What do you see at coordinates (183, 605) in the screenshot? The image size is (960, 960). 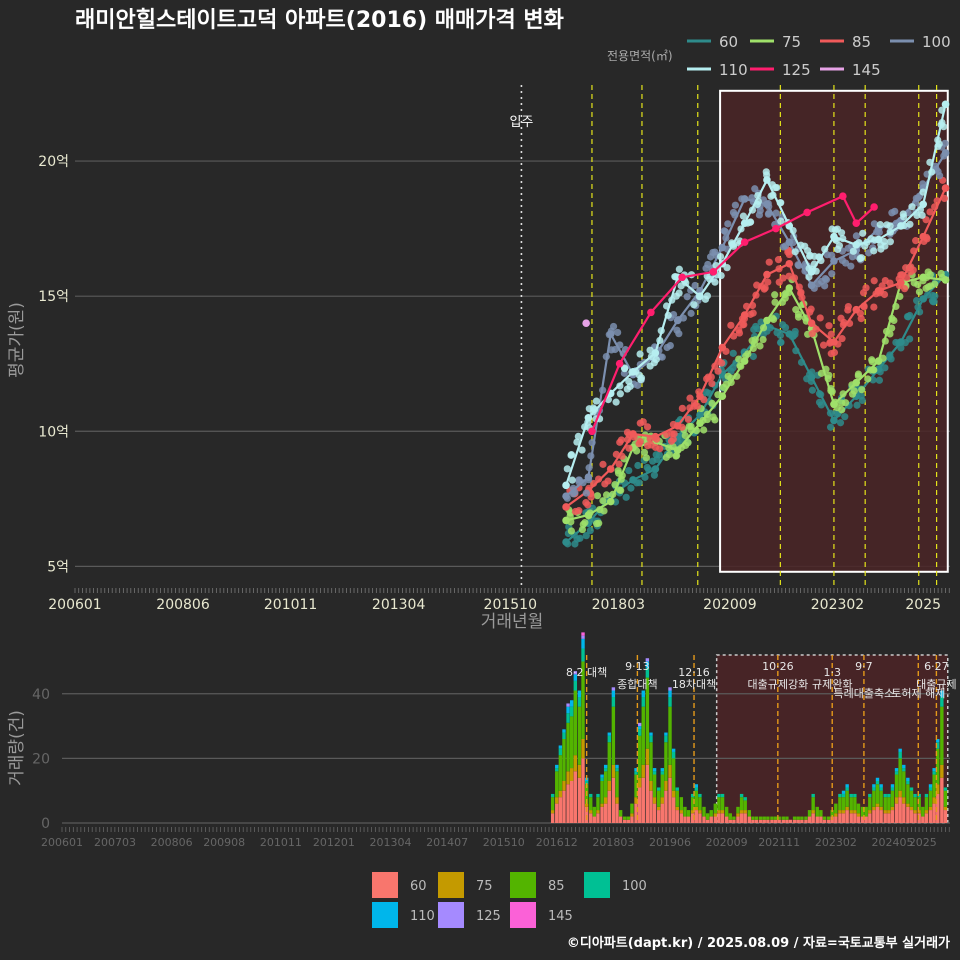 I see `price-x-tick-label: 200806` at bounding box center [183, 605].